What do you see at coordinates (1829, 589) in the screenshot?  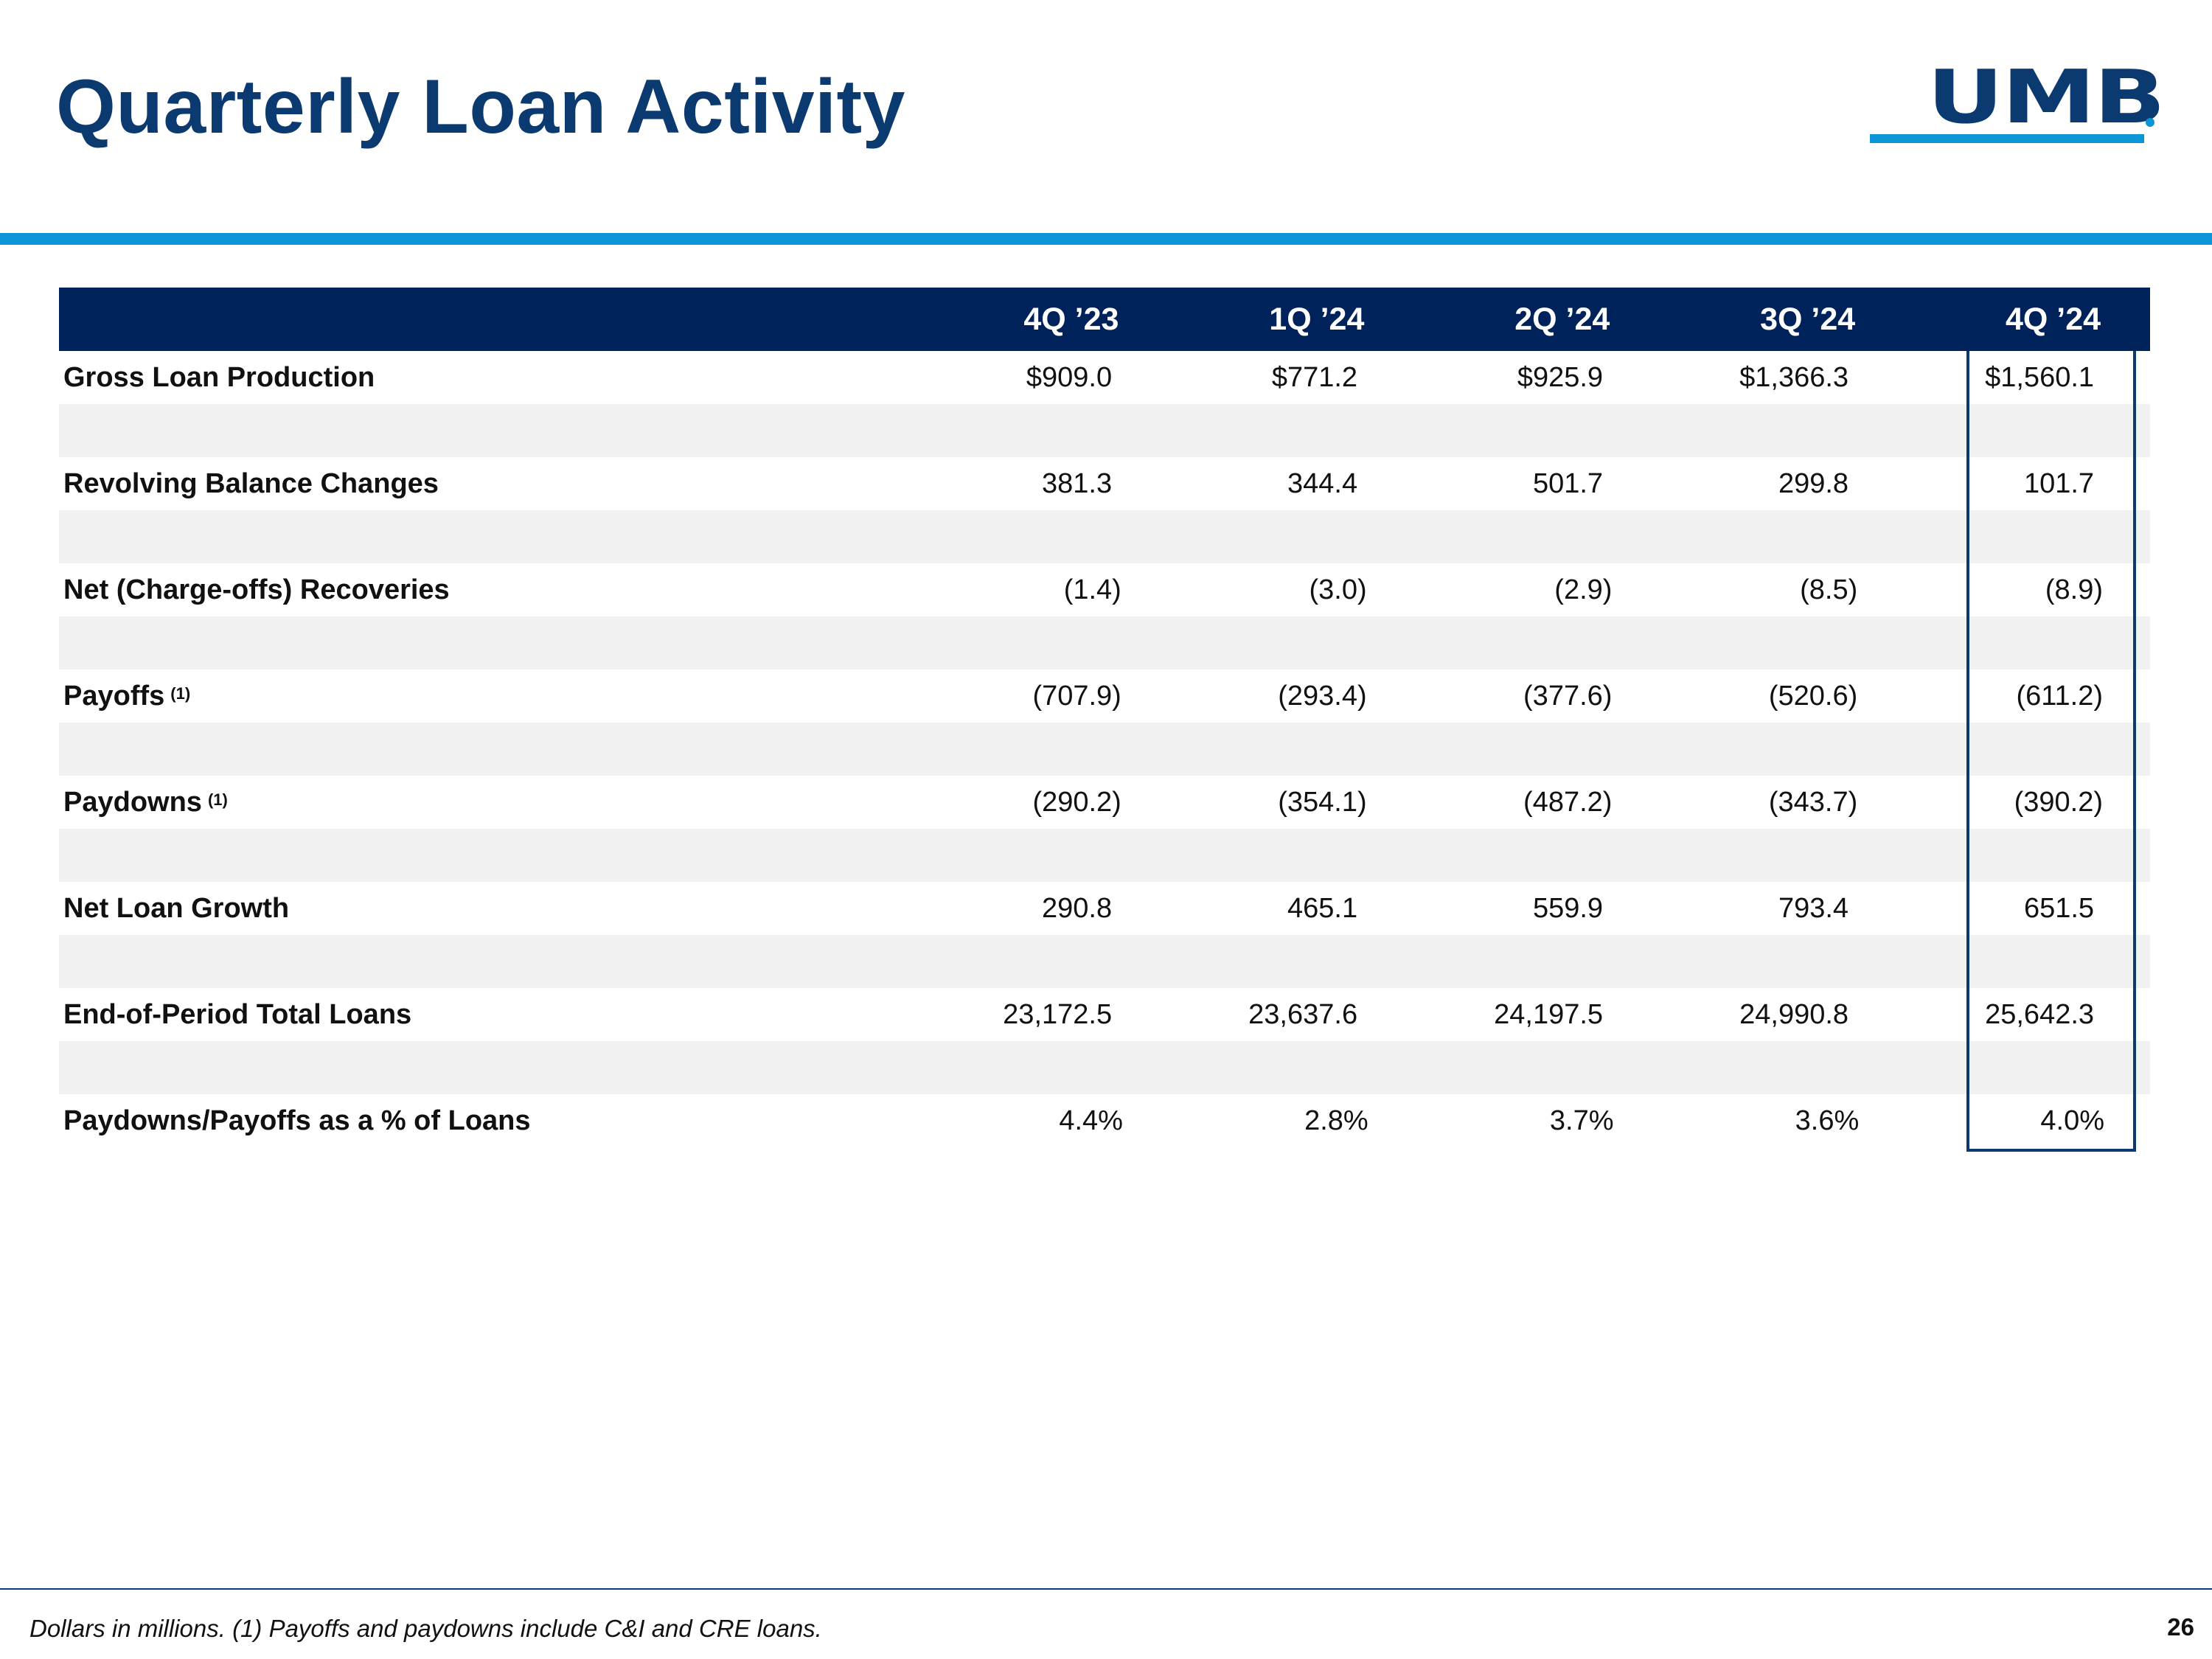 I see `table-cell: (8.5)` at bounding box center [1829, 589].